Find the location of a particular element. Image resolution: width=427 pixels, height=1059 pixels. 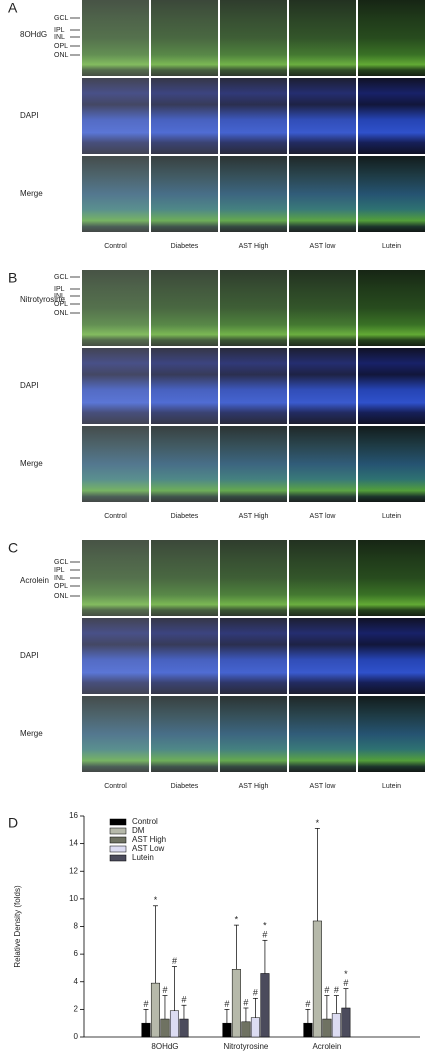

y-tick-label: 10 is located at coordinates (73, 898).